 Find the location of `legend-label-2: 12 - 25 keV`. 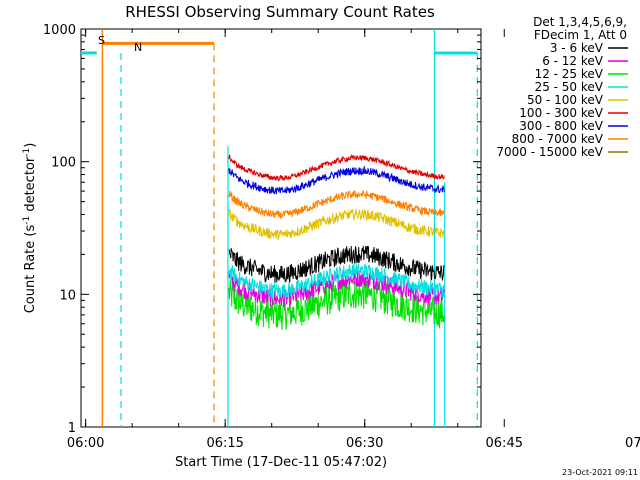

legend-label-2: 12 - 25 keV is located at coordinates (569, 74).